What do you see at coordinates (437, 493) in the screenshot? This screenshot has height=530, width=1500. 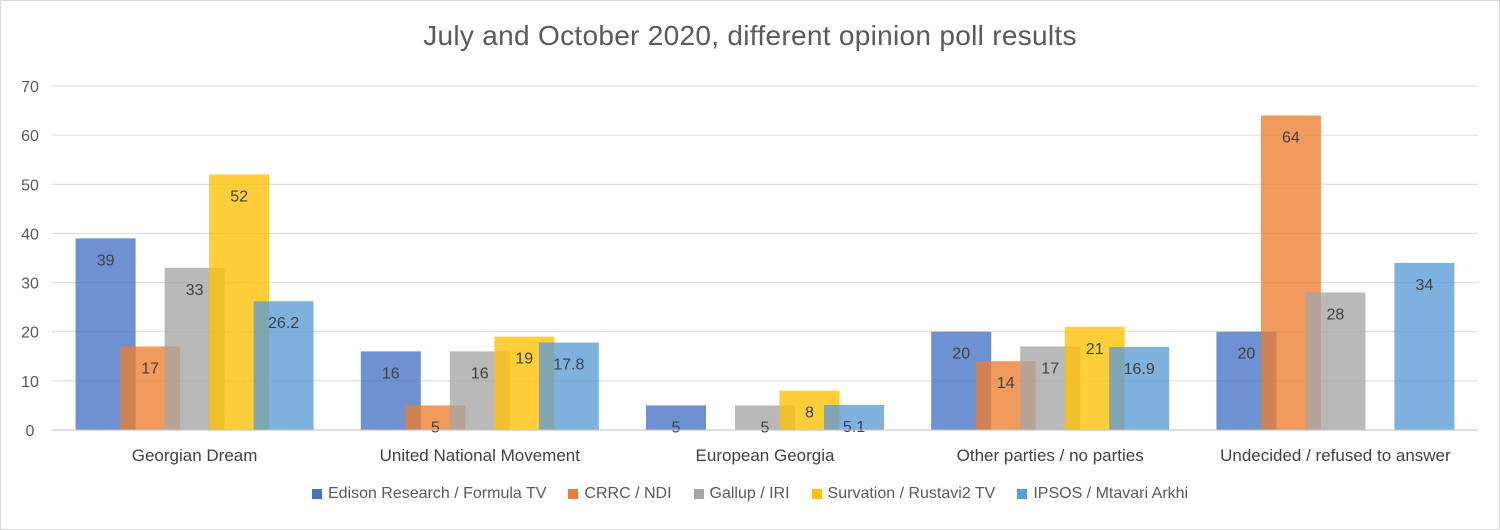 I see `legend-label: Edison Research / Formula TV` at bounding box center [437, 493].